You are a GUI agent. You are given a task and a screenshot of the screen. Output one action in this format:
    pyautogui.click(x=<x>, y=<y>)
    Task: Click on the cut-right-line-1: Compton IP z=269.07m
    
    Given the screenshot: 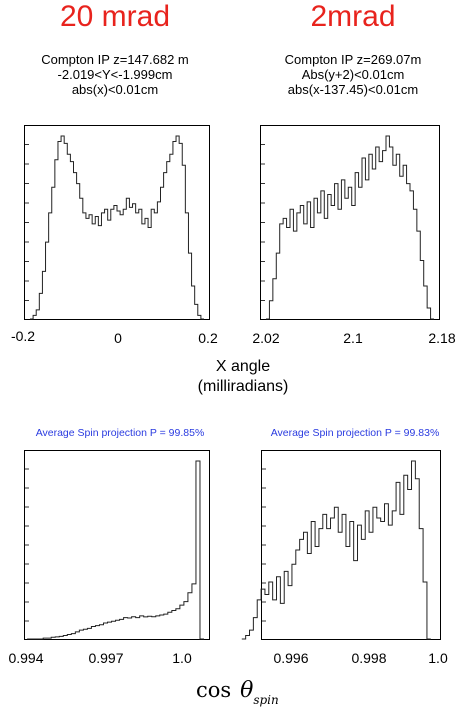 What is the action you would take?
    pyautogui.click(x=353, y=59)
    